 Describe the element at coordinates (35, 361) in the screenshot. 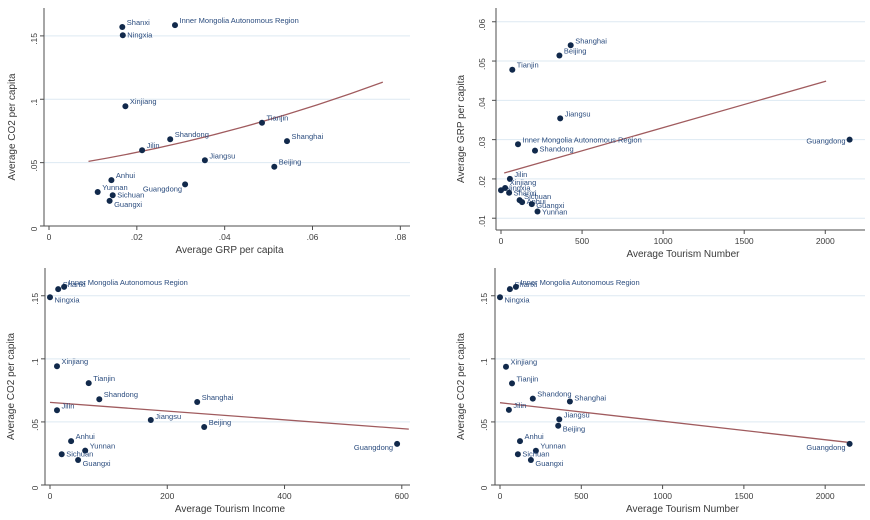

I see `y-tick-label: .1` at that location.